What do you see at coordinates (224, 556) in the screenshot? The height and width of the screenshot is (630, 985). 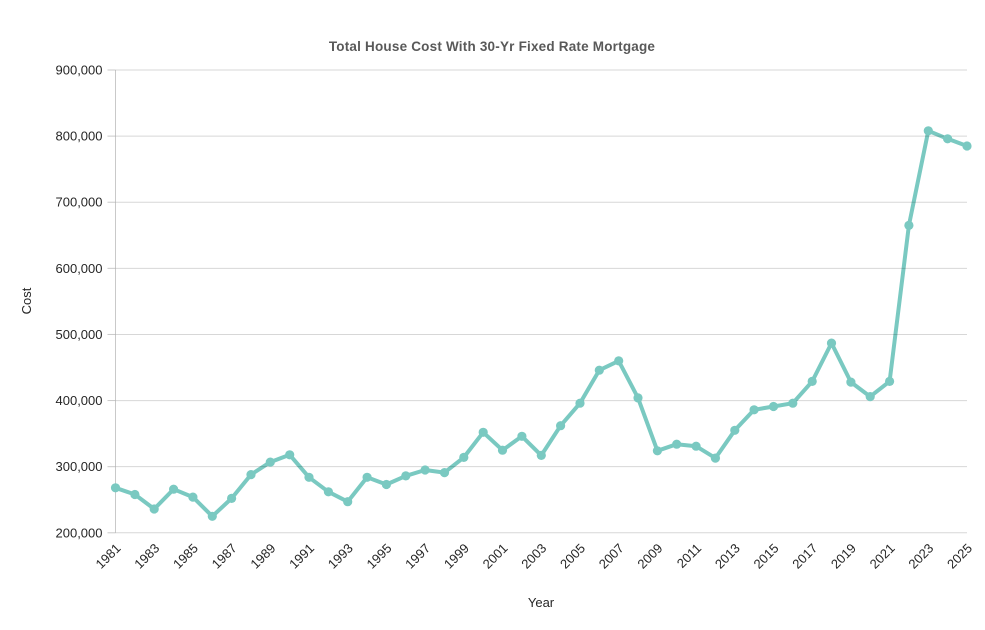 I see `x-tick-label: 1987` at bounding box center [224, 556].